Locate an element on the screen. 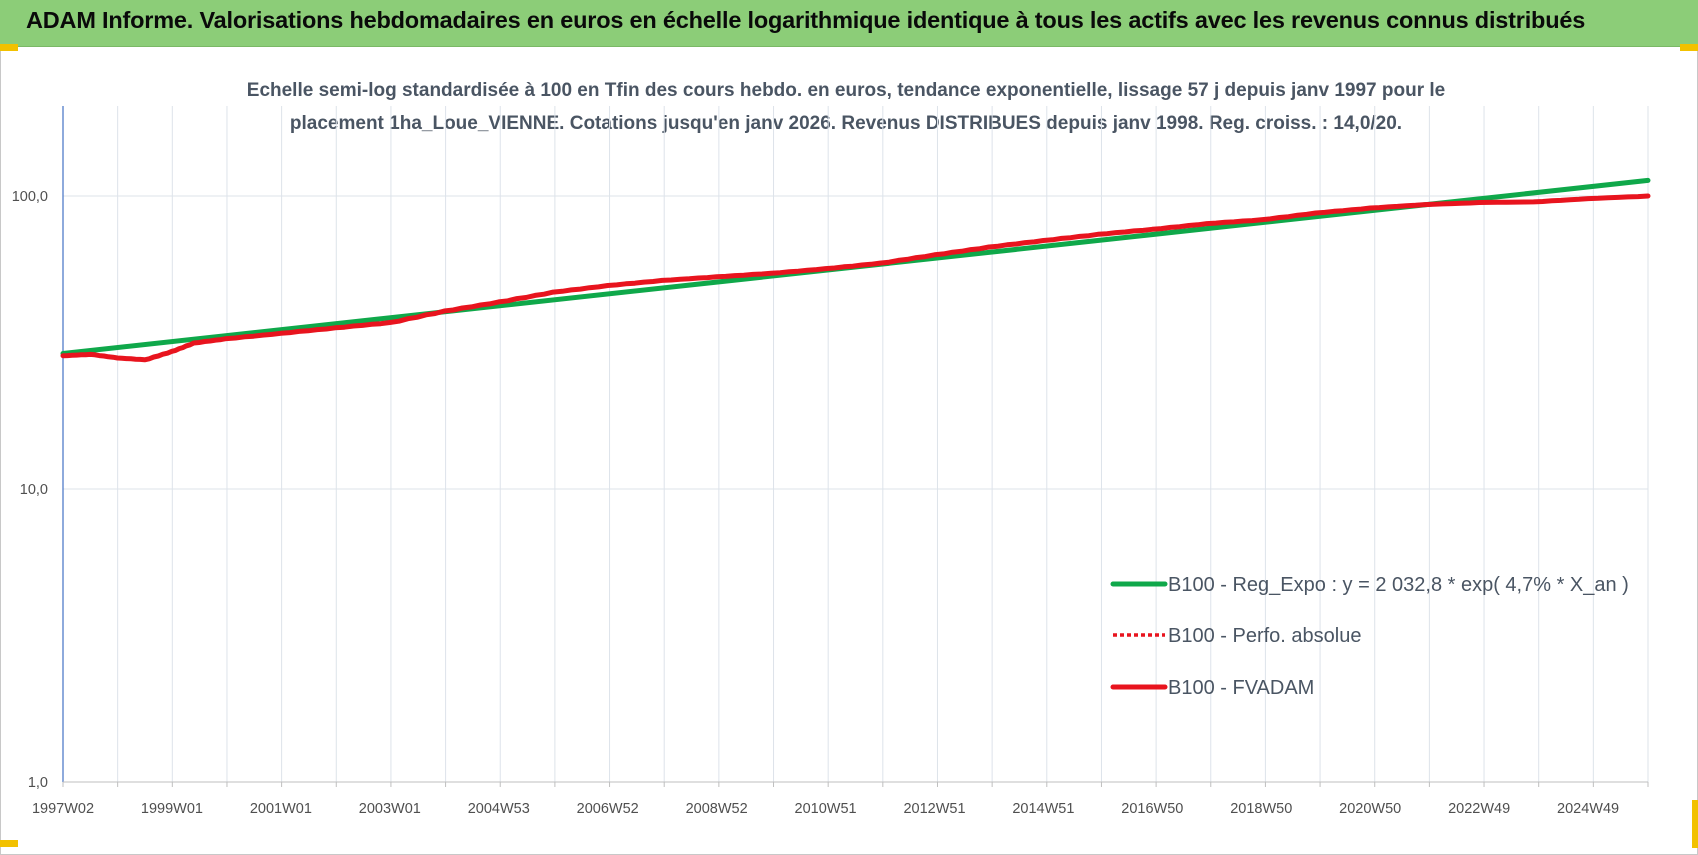 The width and height of the screenshot is (1698, 855). x-tick-label: 2024W49 is located at coordinates (1588, 809).